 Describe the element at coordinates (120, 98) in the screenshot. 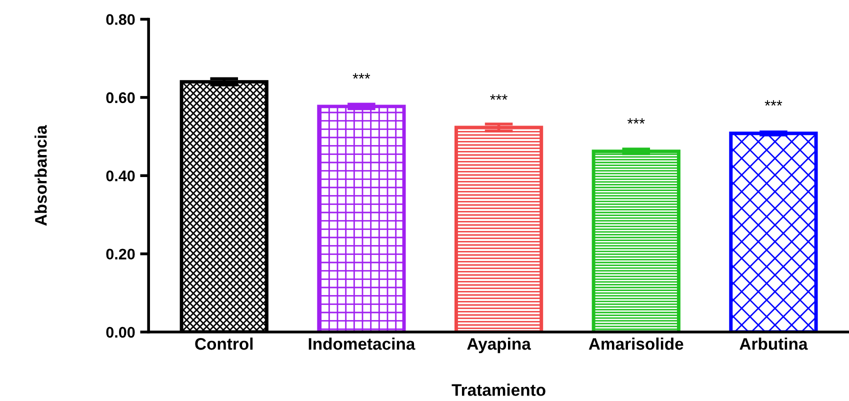

I see `y-tick-label: 0.60` at that location.